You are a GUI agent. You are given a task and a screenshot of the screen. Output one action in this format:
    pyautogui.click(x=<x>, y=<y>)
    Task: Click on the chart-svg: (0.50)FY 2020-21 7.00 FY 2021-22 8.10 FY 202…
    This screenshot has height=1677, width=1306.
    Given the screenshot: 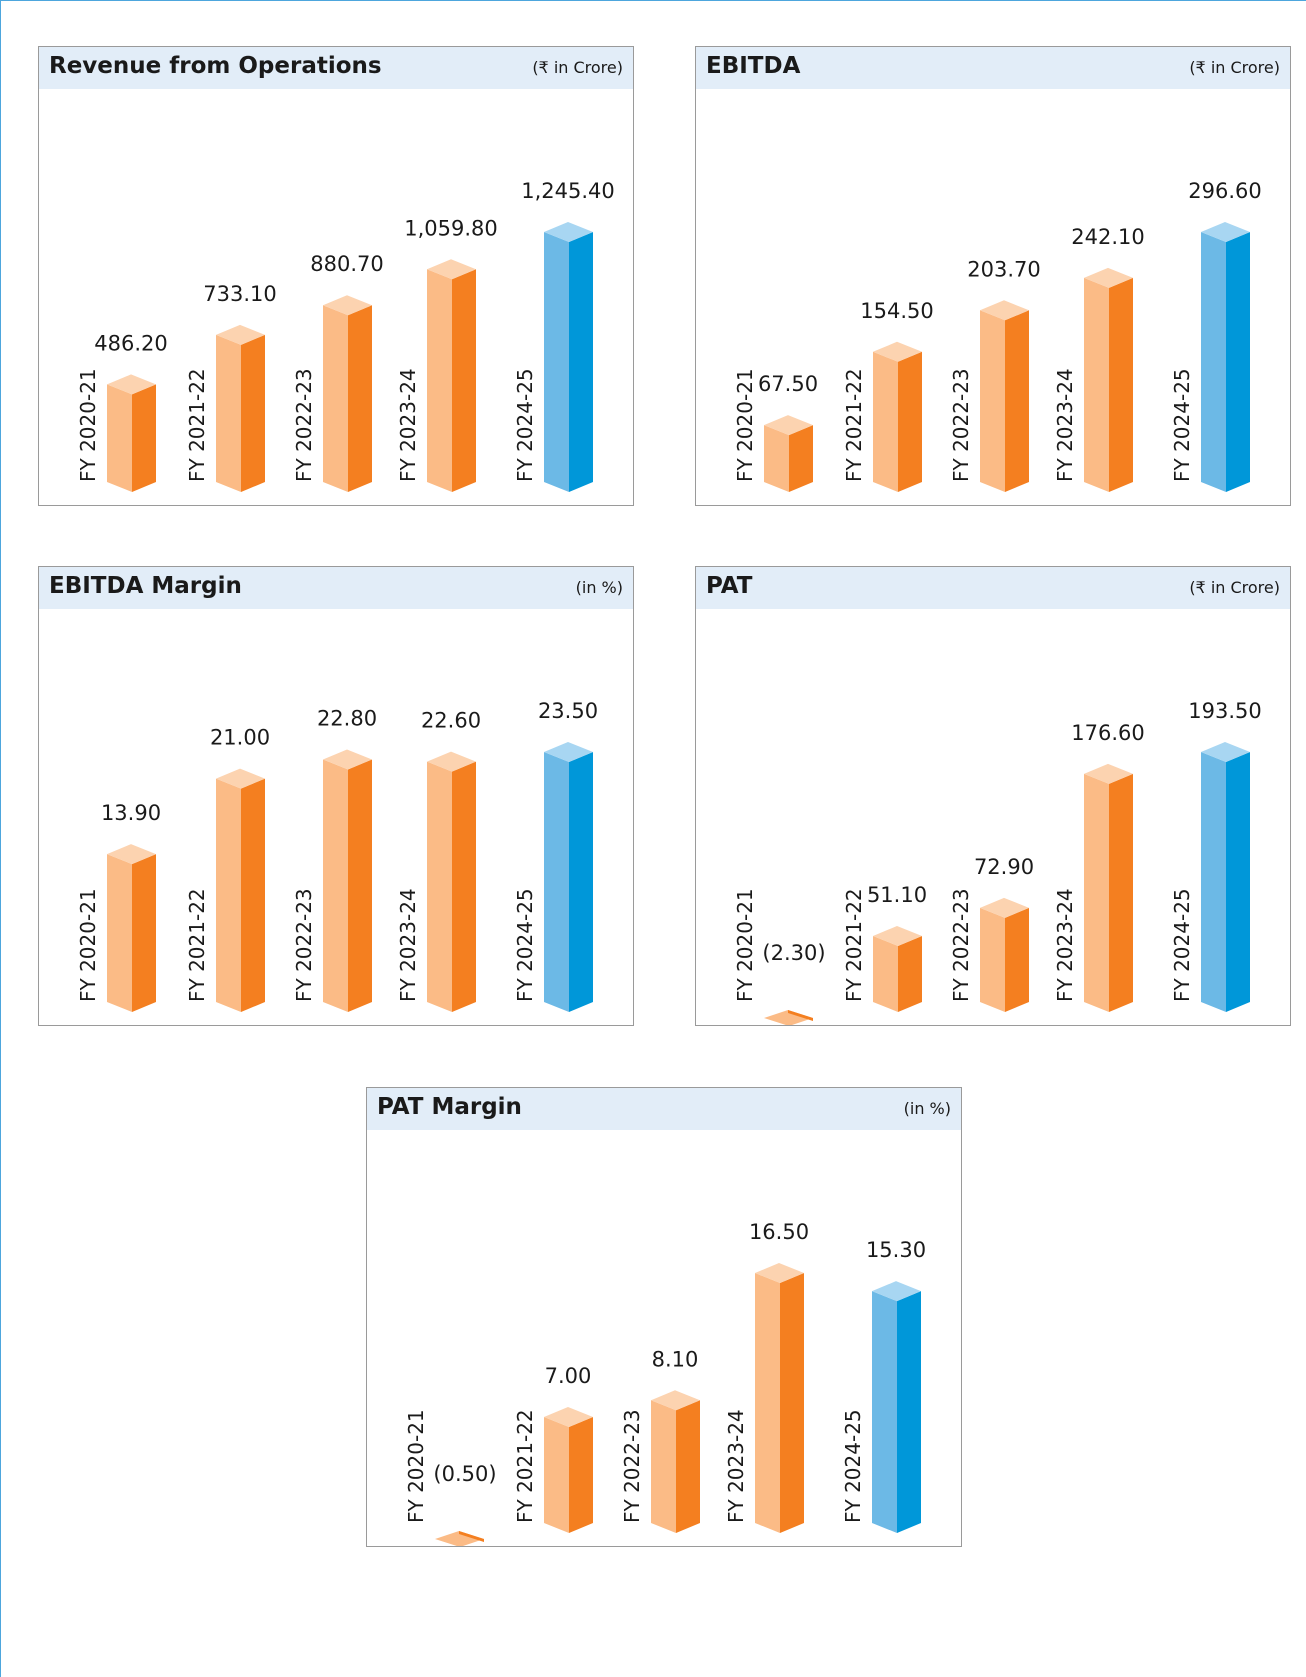 What is the action you would take?
    pyautogui.click(x=665, y=1383)
    